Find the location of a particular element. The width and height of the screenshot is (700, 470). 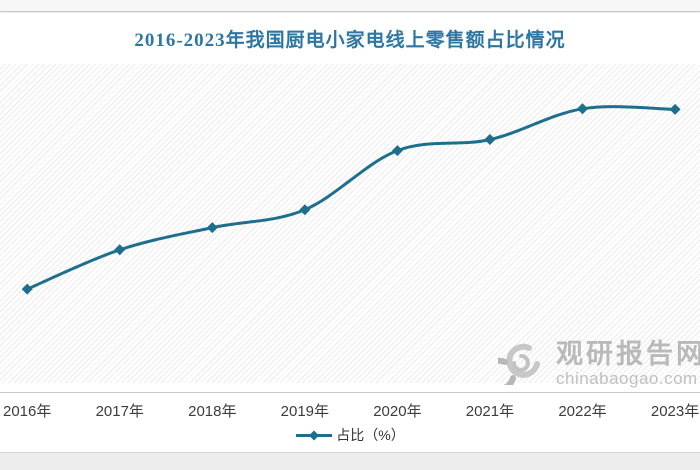

x-axis-label: 2017年 is located at coordinates (119, 411).